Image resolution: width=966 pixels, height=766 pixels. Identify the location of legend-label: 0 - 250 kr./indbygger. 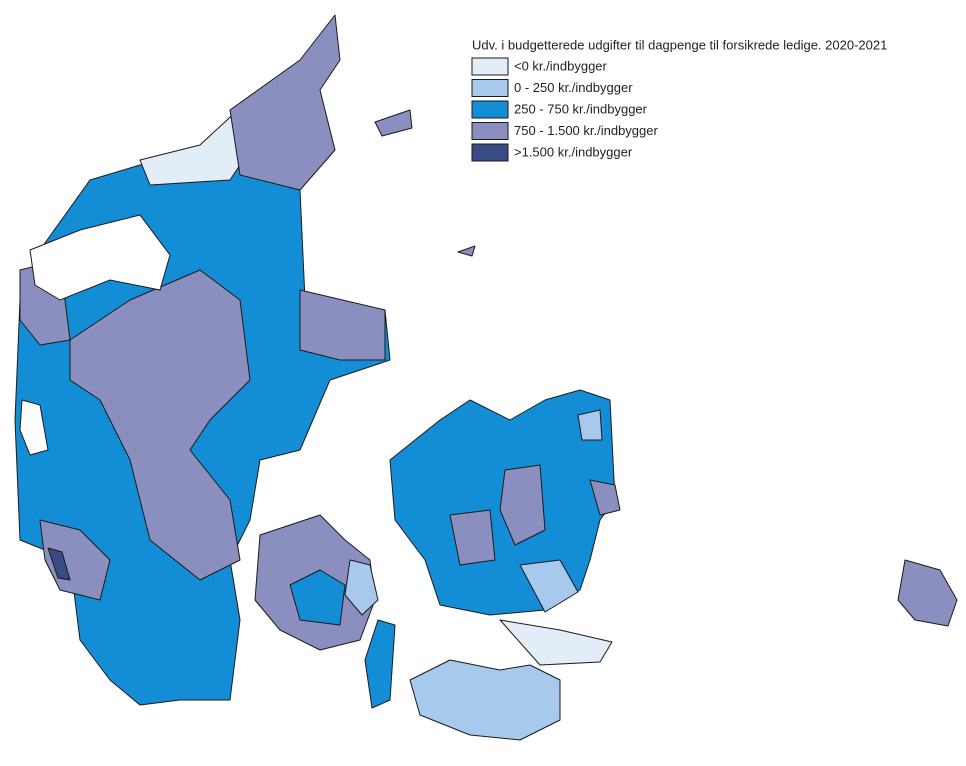
(573, 87).